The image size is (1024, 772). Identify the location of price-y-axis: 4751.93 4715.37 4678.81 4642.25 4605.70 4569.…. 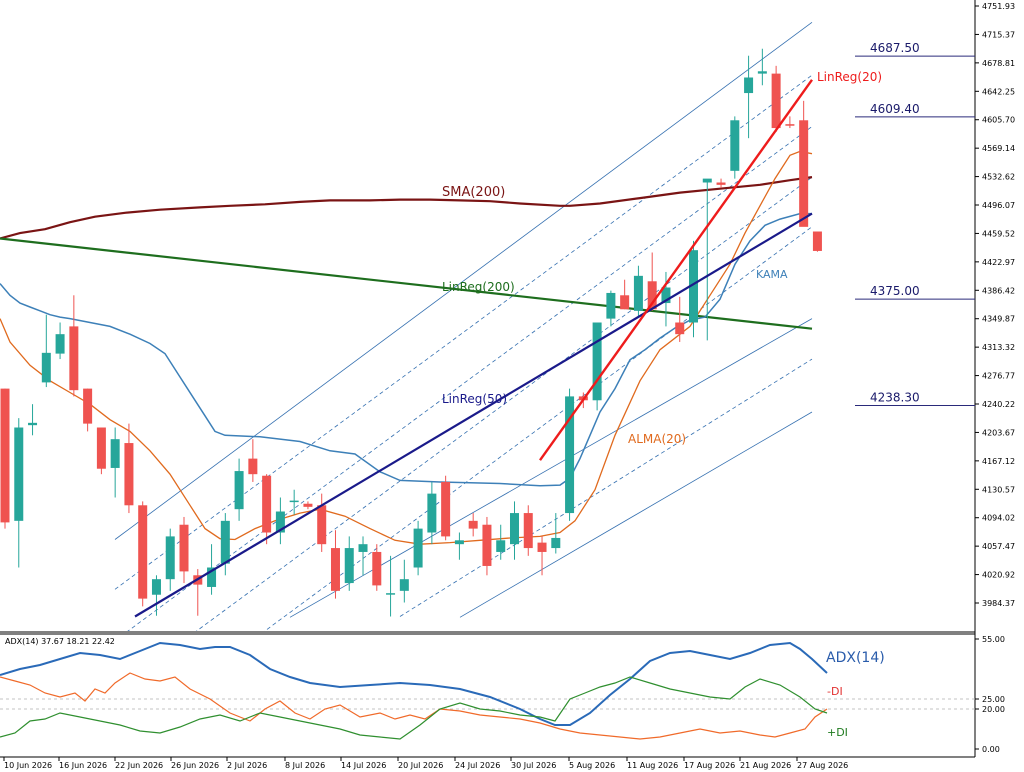
(995, 305).